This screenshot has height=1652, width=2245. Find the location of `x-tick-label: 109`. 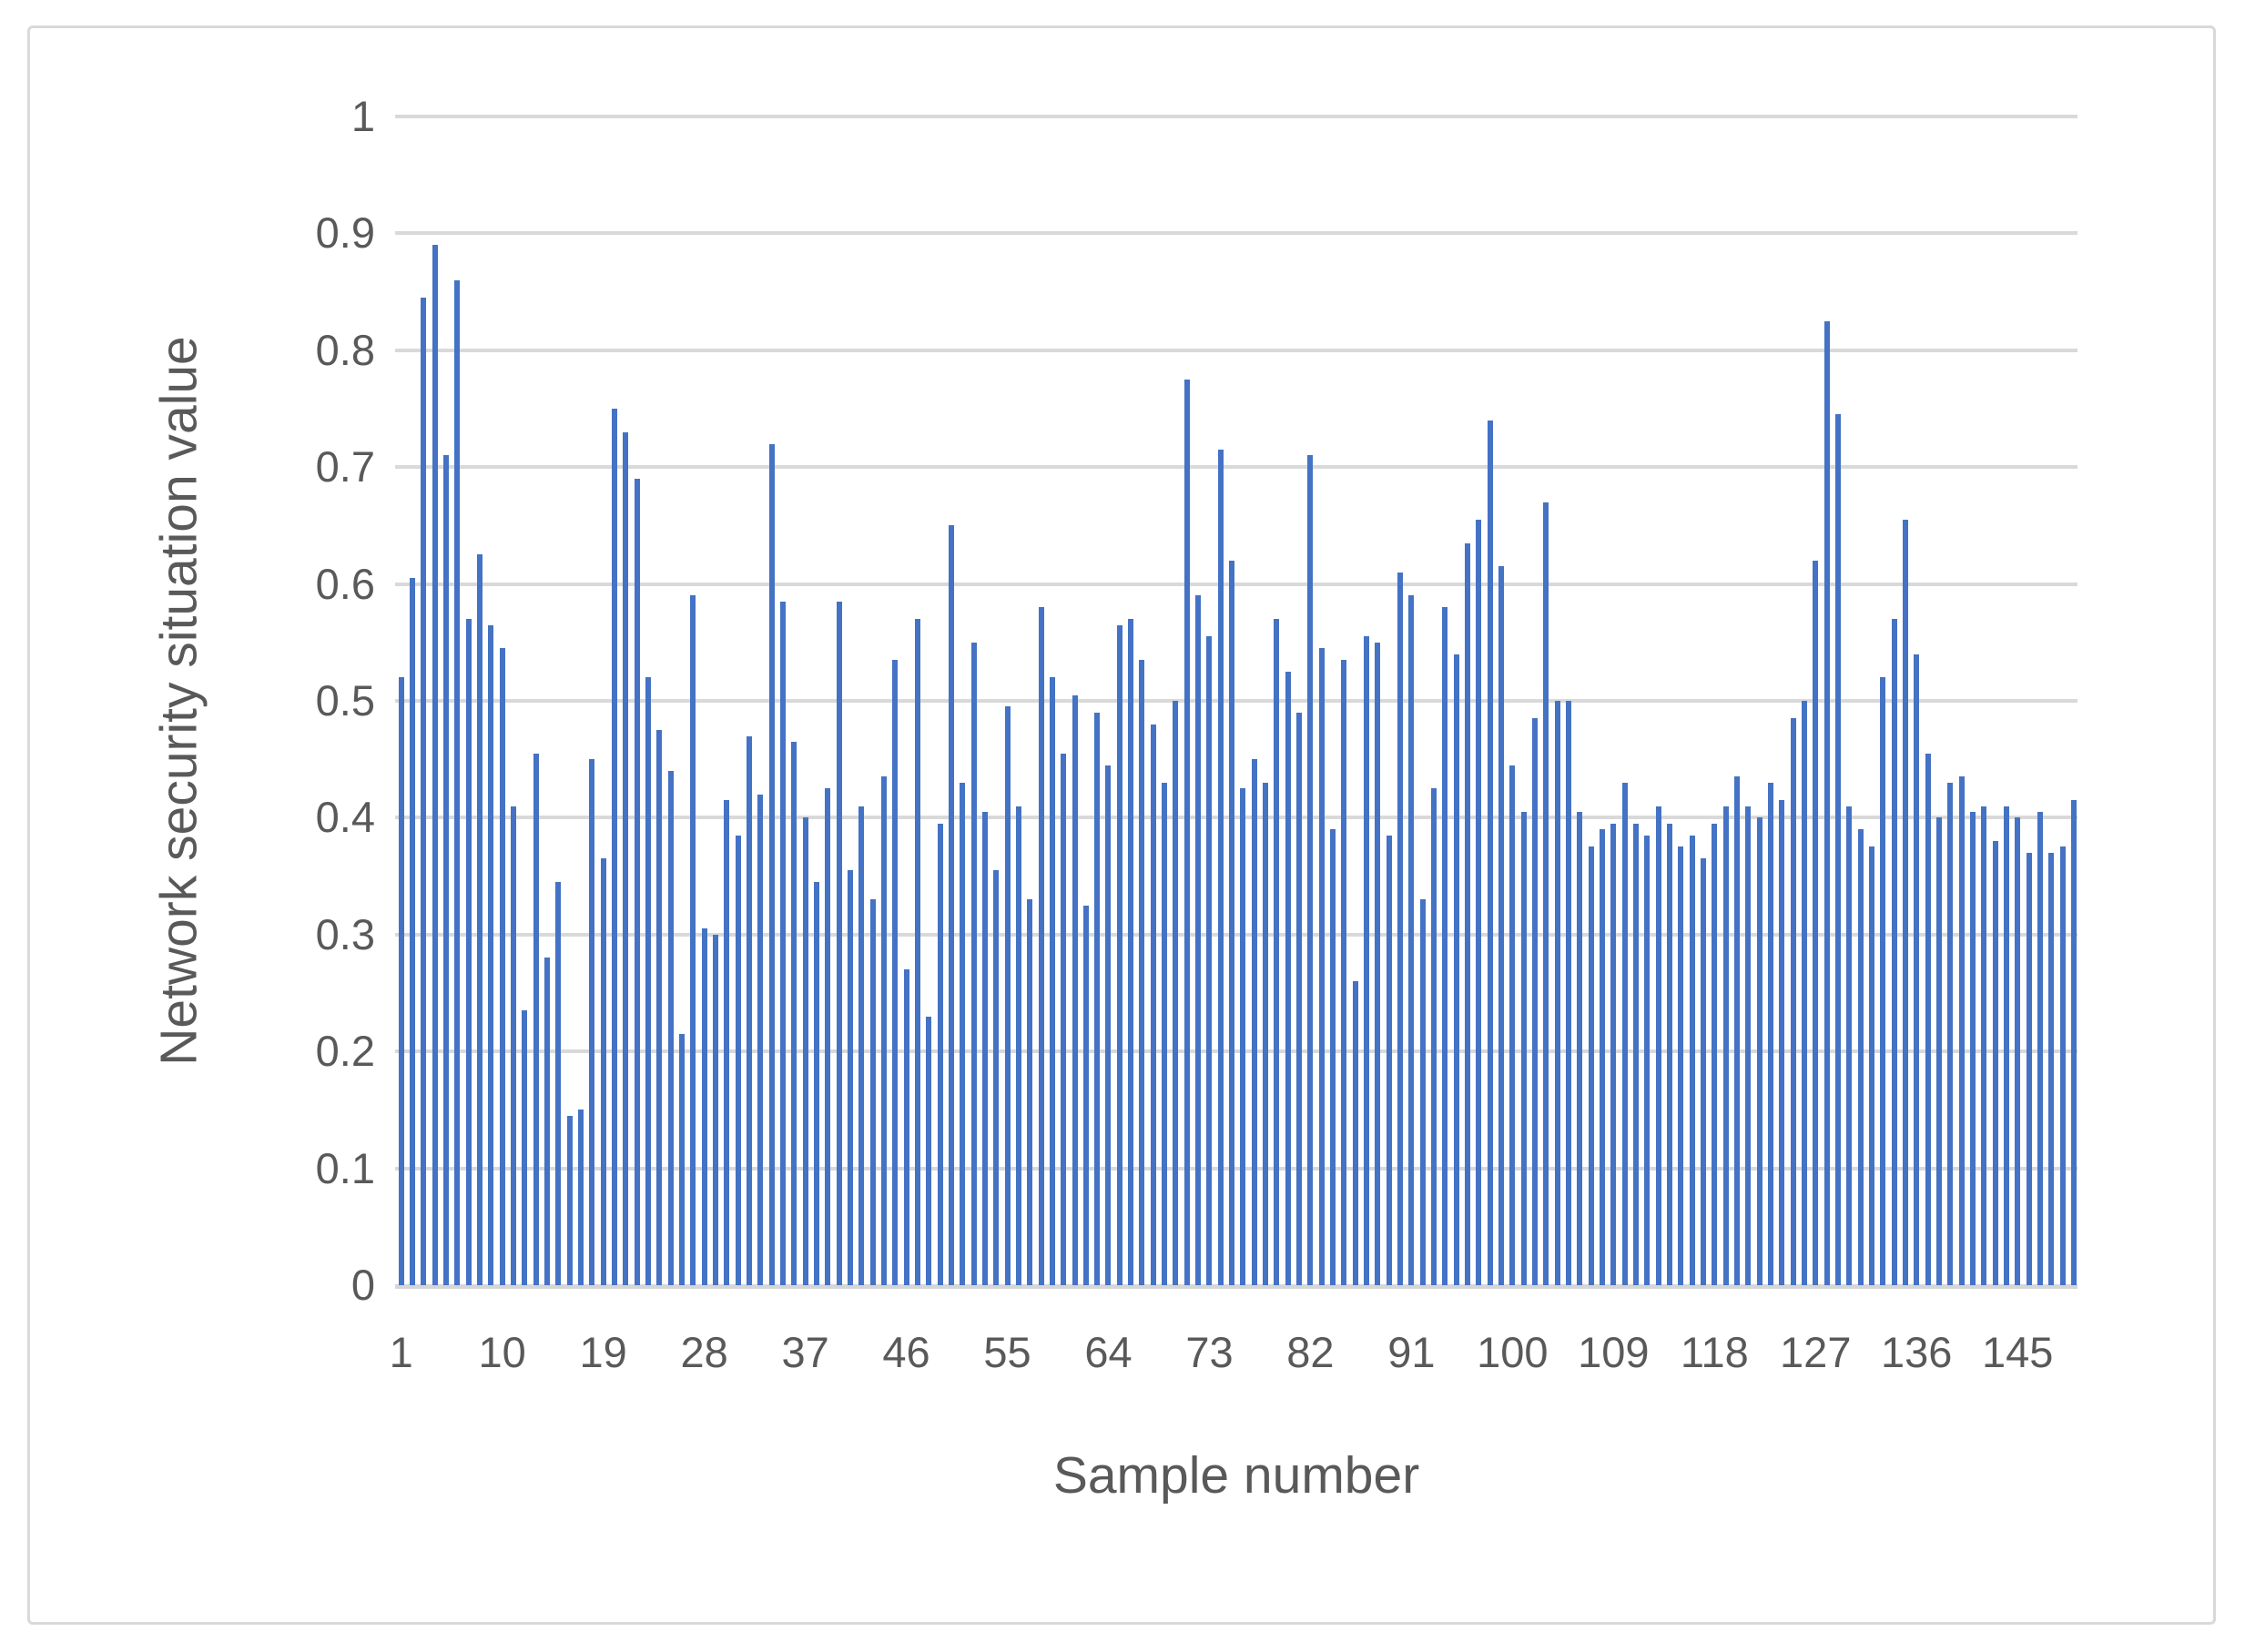

x-tick-label: 109 is located at coordinates (1614, 1352).